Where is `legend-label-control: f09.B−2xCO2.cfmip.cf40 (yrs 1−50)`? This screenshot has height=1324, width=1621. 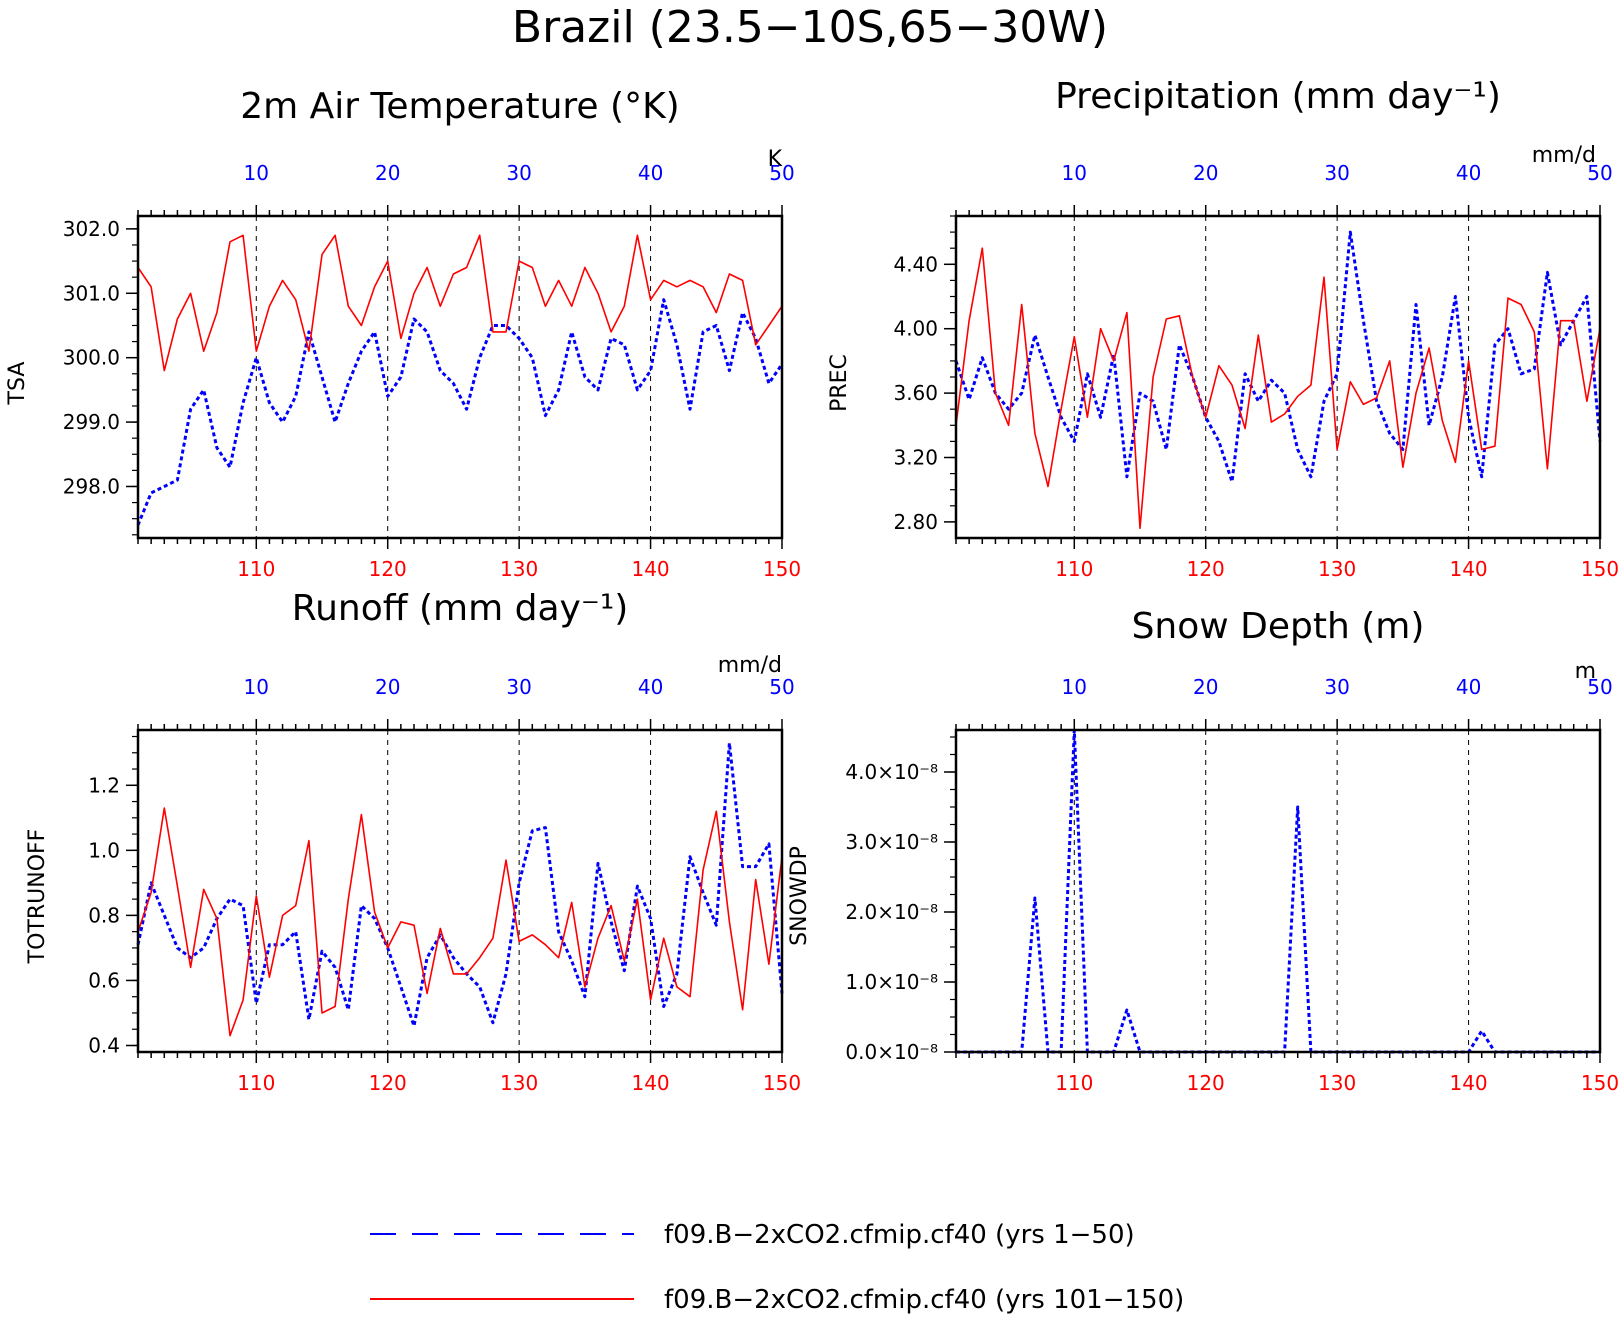 legend-label-control: f09.B−2xCO2.cfmip.cf40 (yrs 1−50) is located at coordinates (899, 1235).